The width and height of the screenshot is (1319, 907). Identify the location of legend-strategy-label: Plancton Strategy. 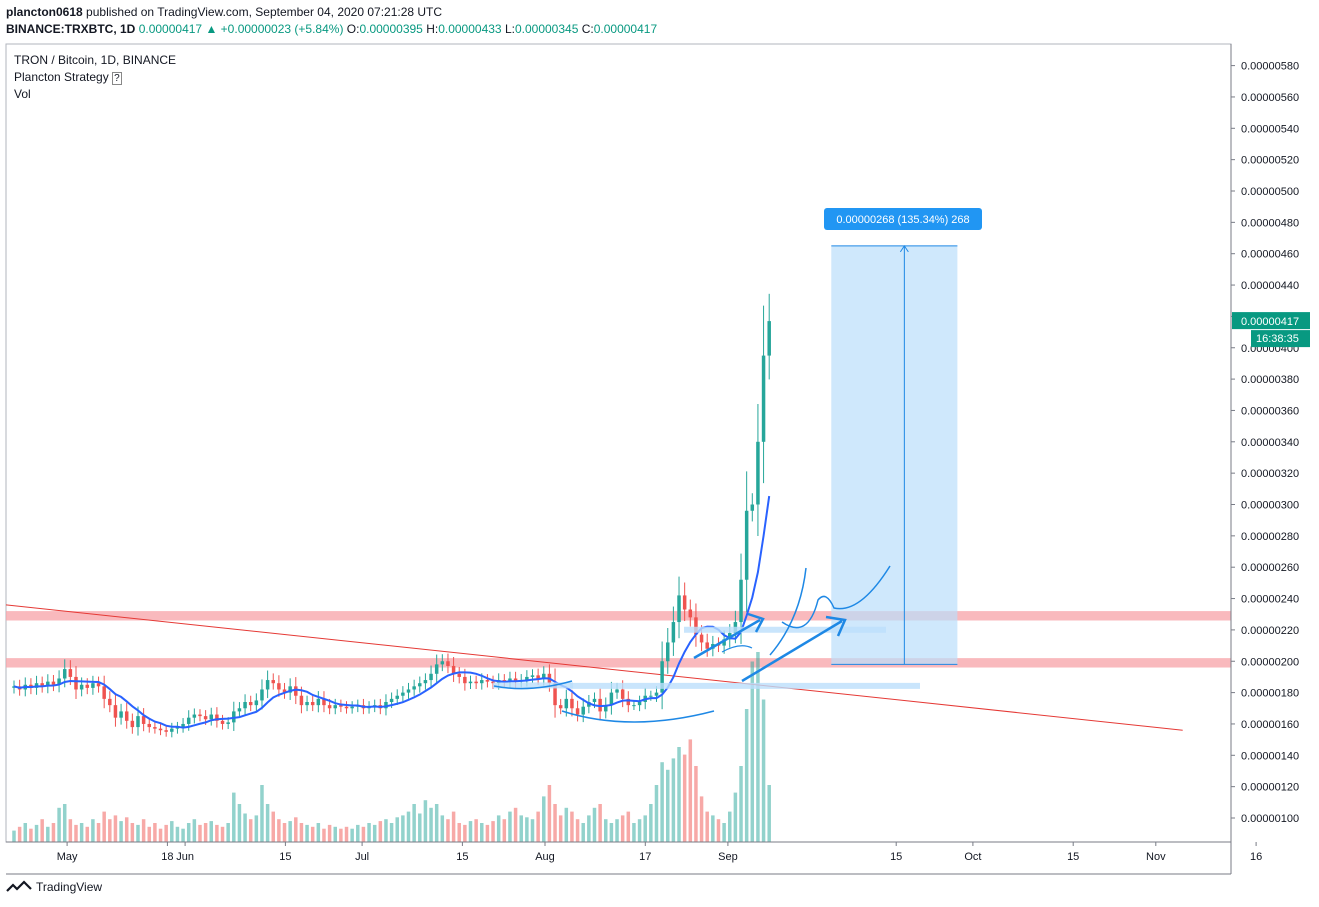
(61, 77).